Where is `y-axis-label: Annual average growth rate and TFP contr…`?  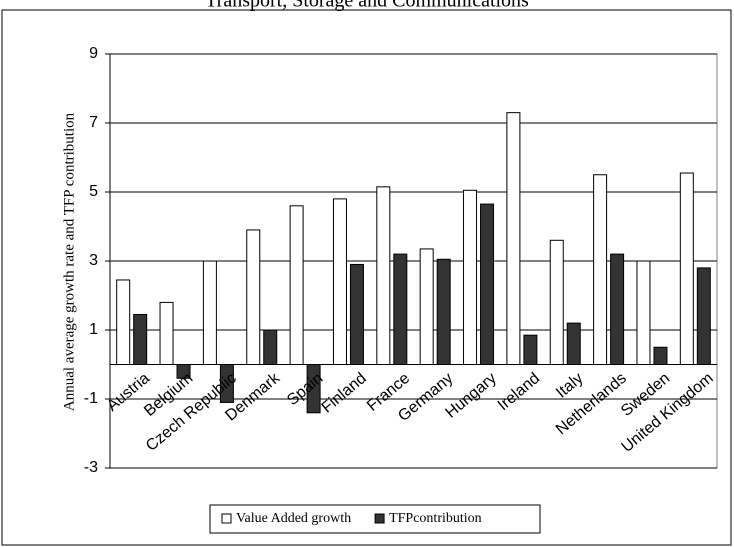
y-axis-label: Annual average growth rate and TFP contr… is located at coordinates (69, 261).